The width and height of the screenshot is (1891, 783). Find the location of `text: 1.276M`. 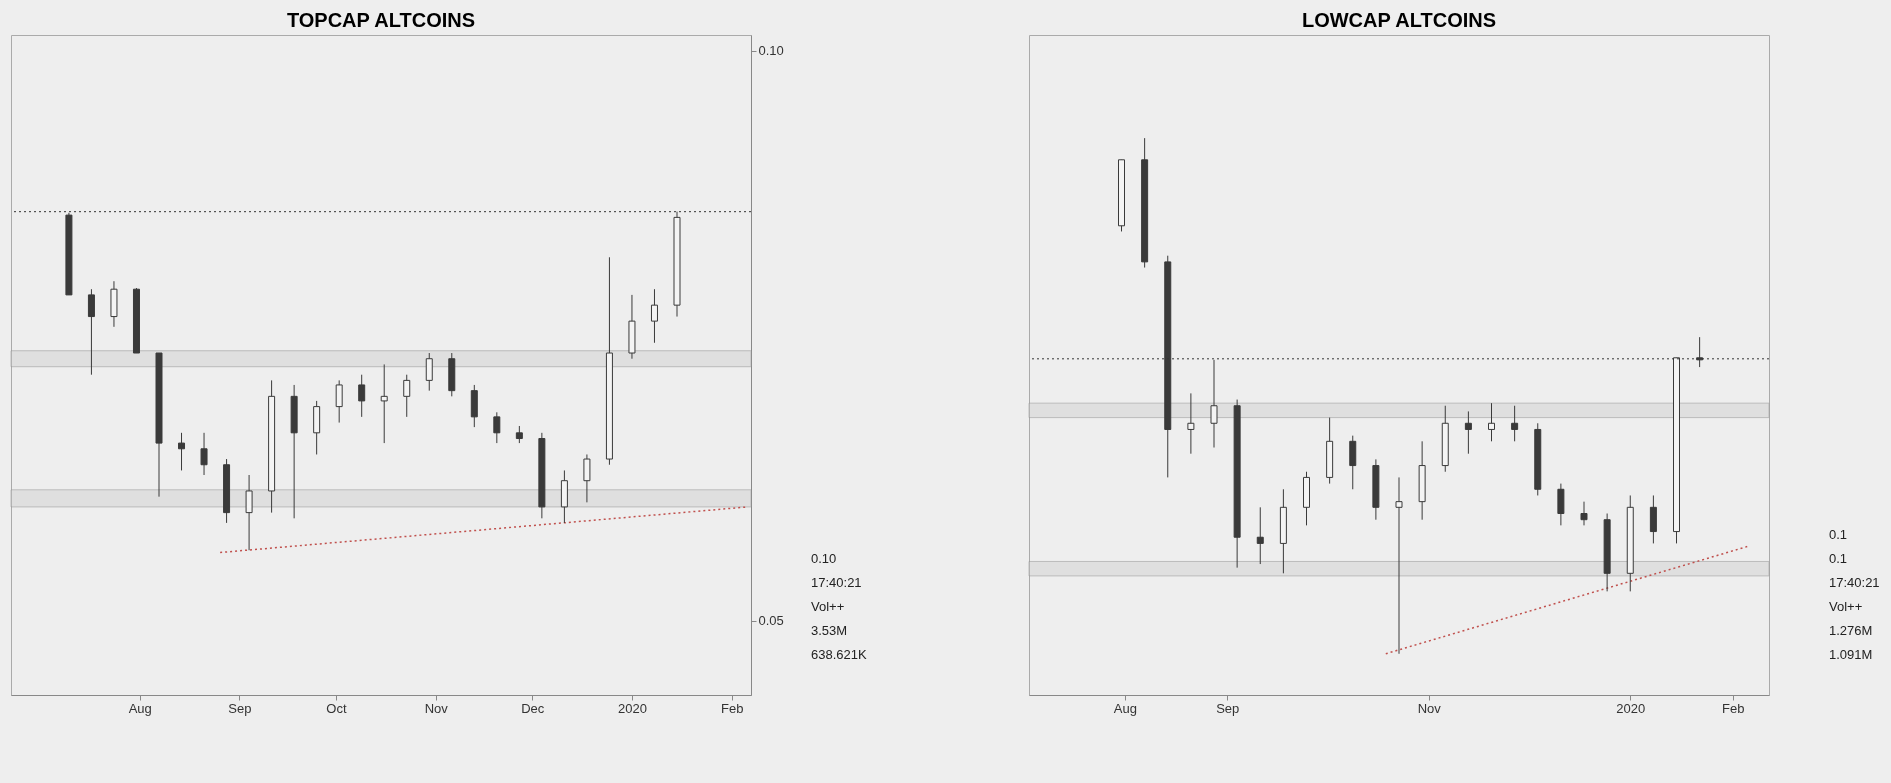

text: 1.276M is located at coordinates (1851, 630).